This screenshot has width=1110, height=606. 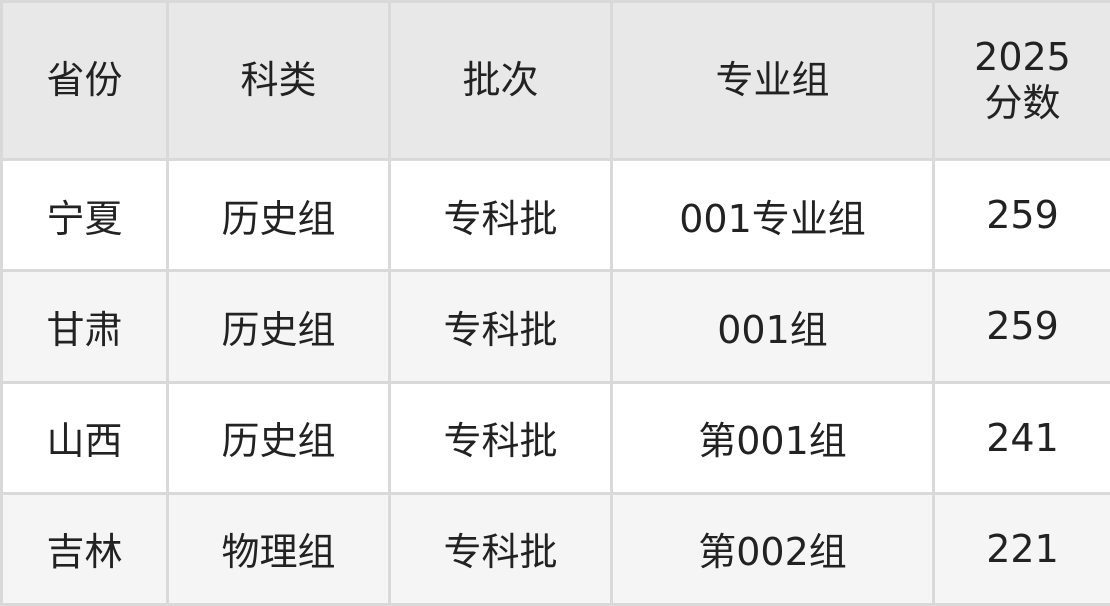 I want to click on cell-major-group: 001专业组, so click(x=772, y=215).